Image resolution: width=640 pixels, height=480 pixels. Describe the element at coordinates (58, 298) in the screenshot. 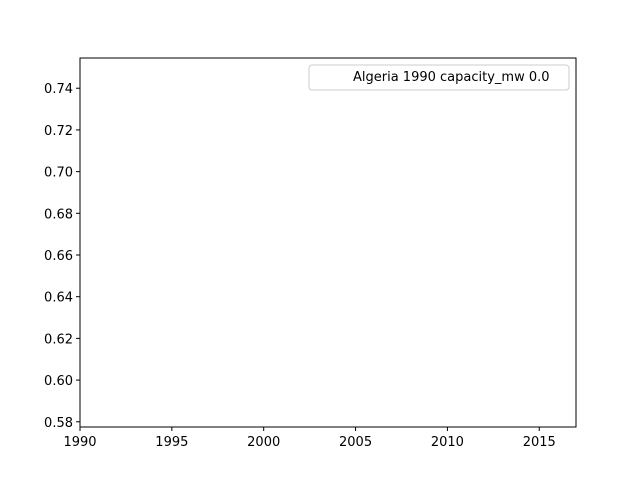

I see `y-tick-label: 0.64` at that location.